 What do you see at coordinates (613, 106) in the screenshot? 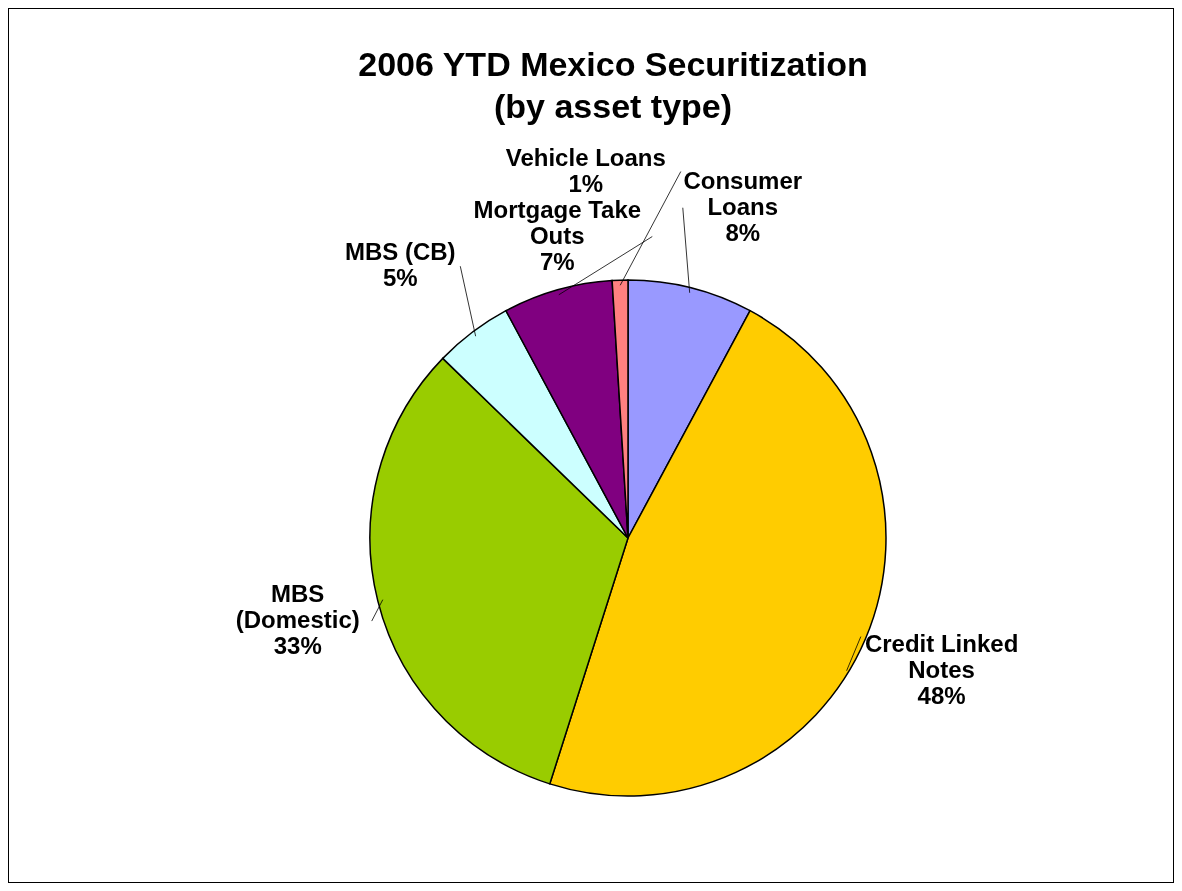
I see `chart-subtitle: (by asset type)` at bounding box center [613, 106].